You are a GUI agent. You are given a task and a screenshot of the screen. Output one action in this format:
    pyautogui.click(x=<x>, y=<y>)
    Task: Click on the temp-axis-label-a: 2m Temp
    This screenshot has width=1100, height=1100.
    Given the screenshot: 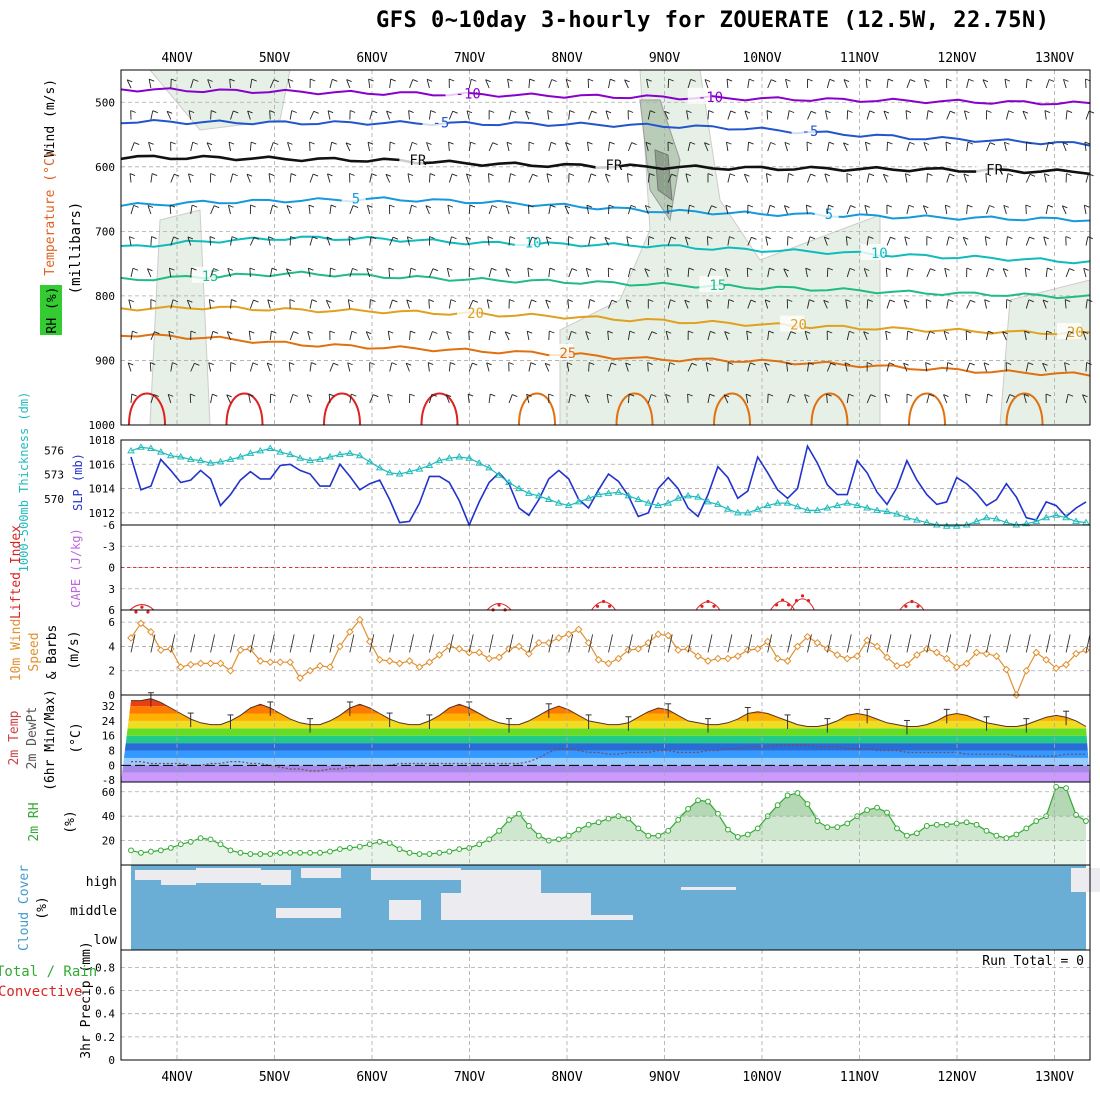 What is the action you would take?
    pyautogui.click(x=14, y=737)
    